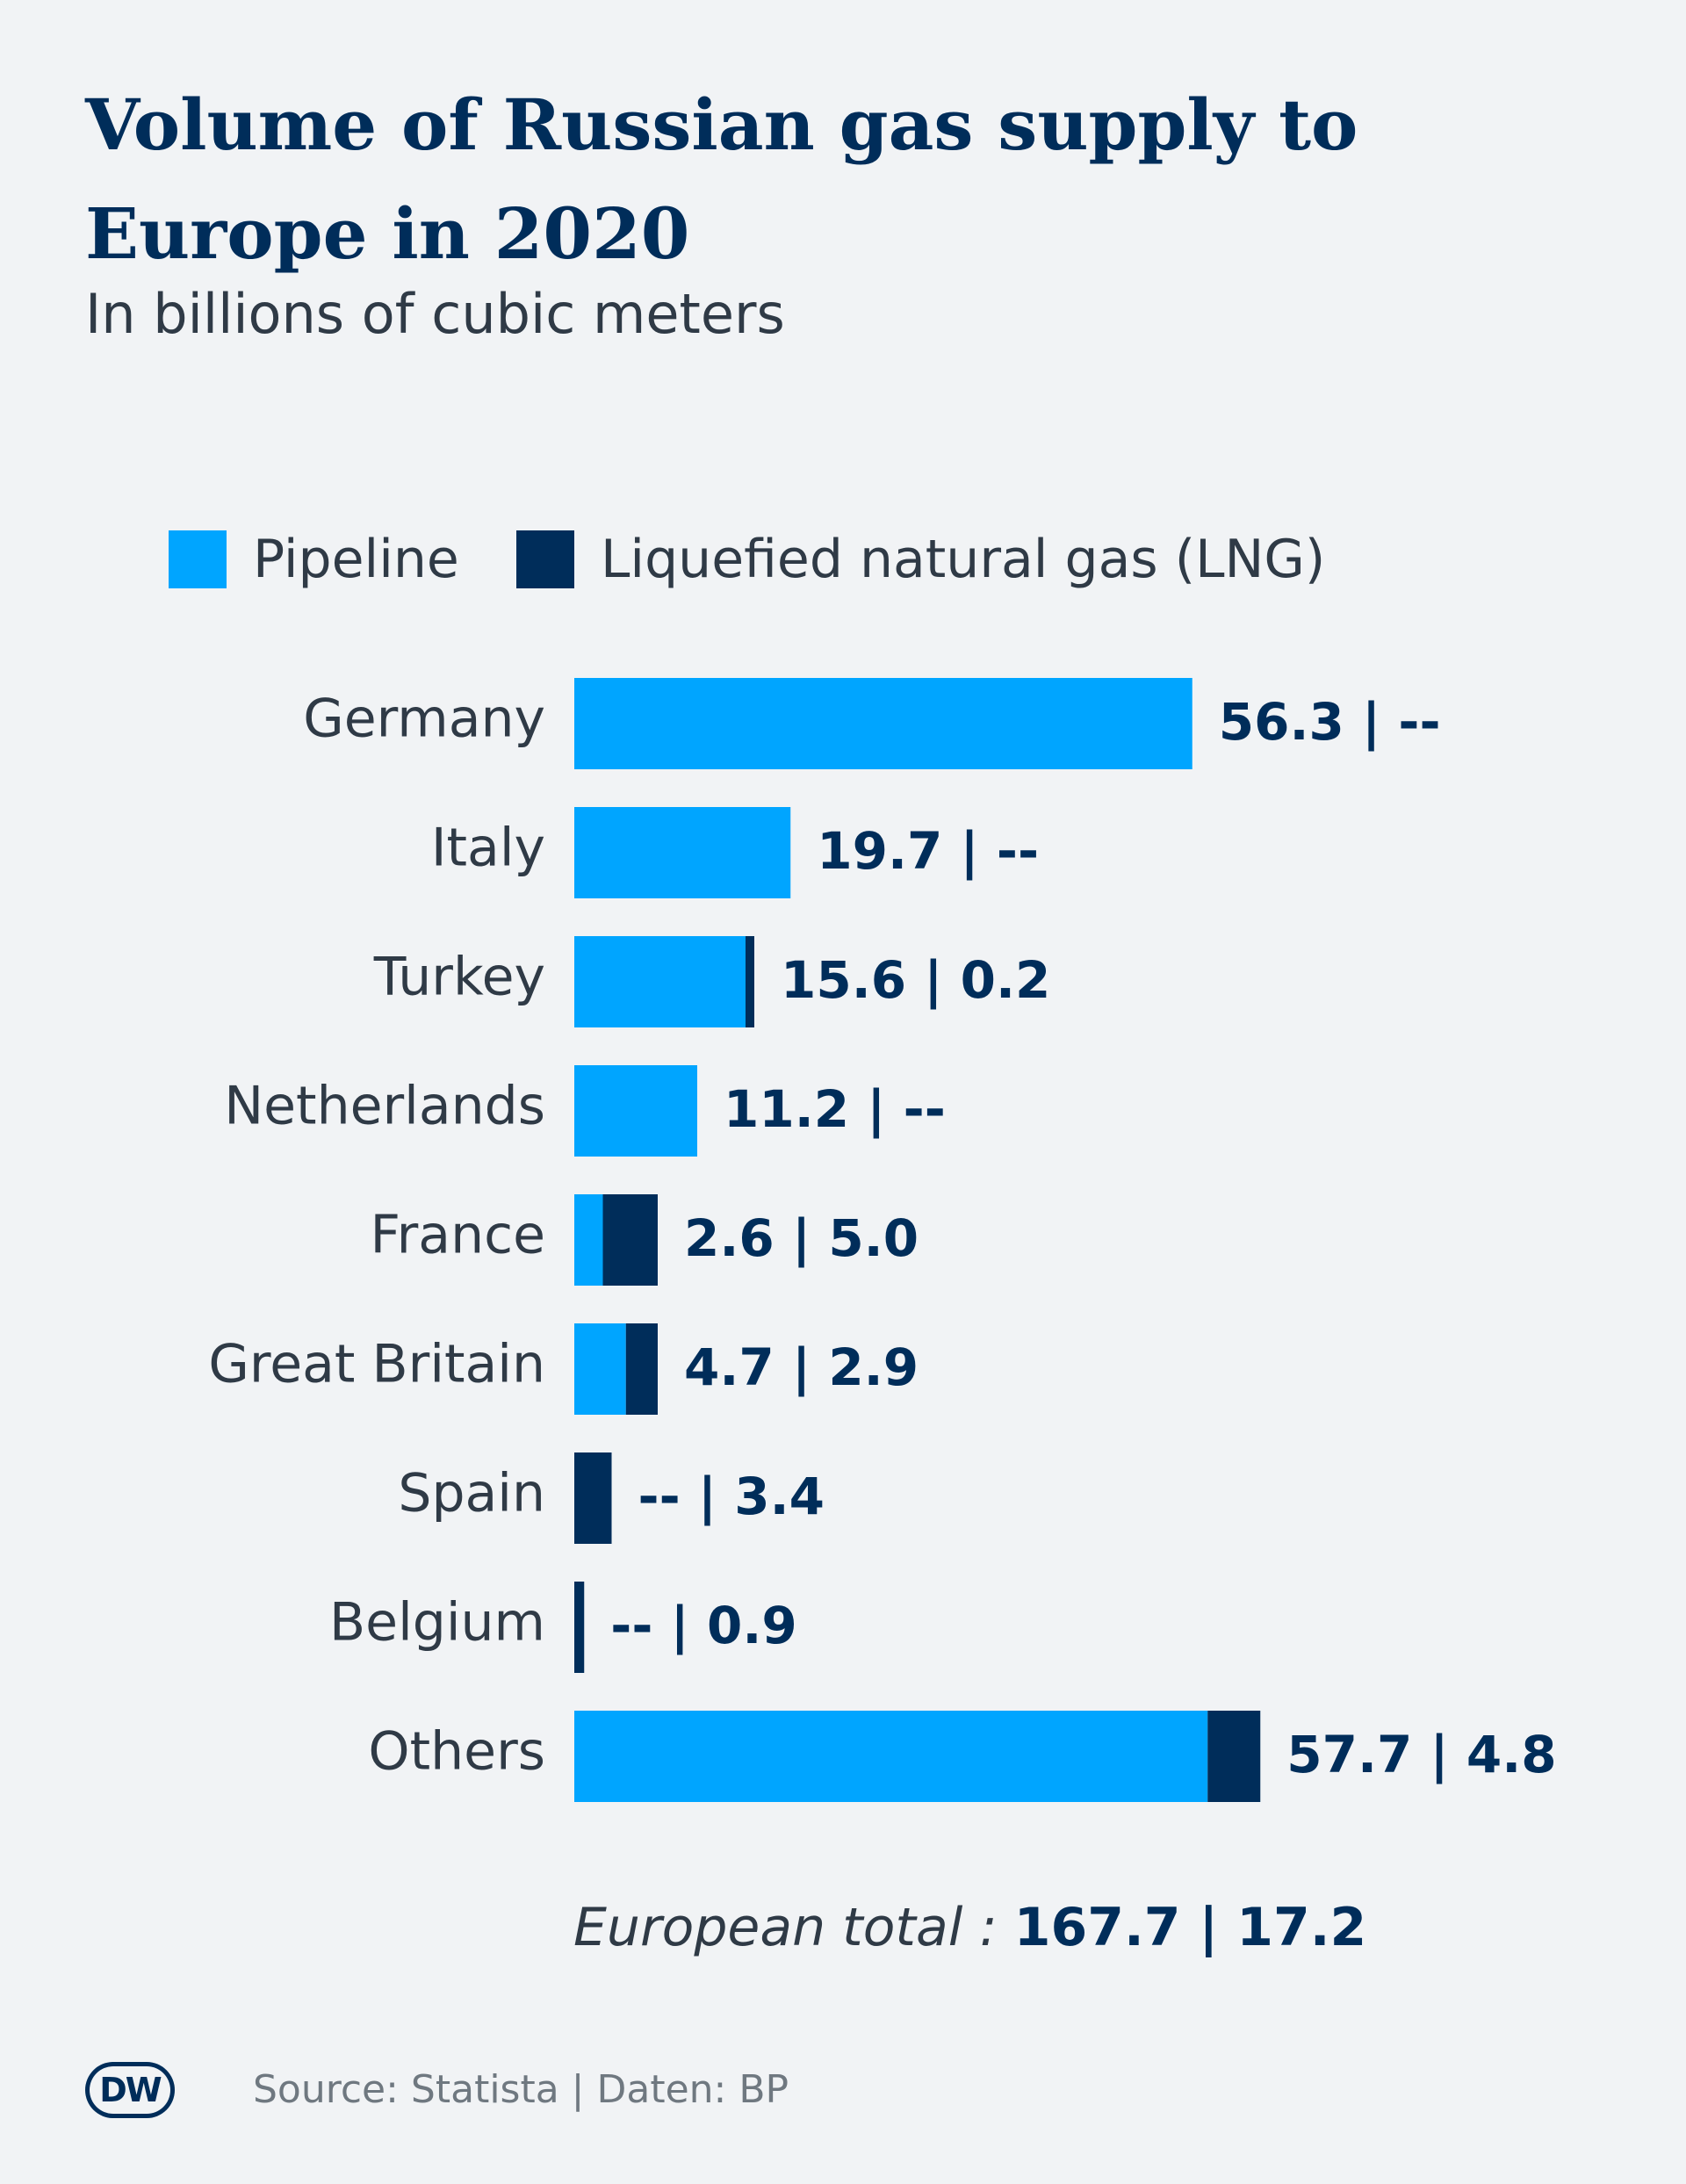 The image size is (1686, 2184). I want to click on bar-italy-pipeline, so click(683, 852).